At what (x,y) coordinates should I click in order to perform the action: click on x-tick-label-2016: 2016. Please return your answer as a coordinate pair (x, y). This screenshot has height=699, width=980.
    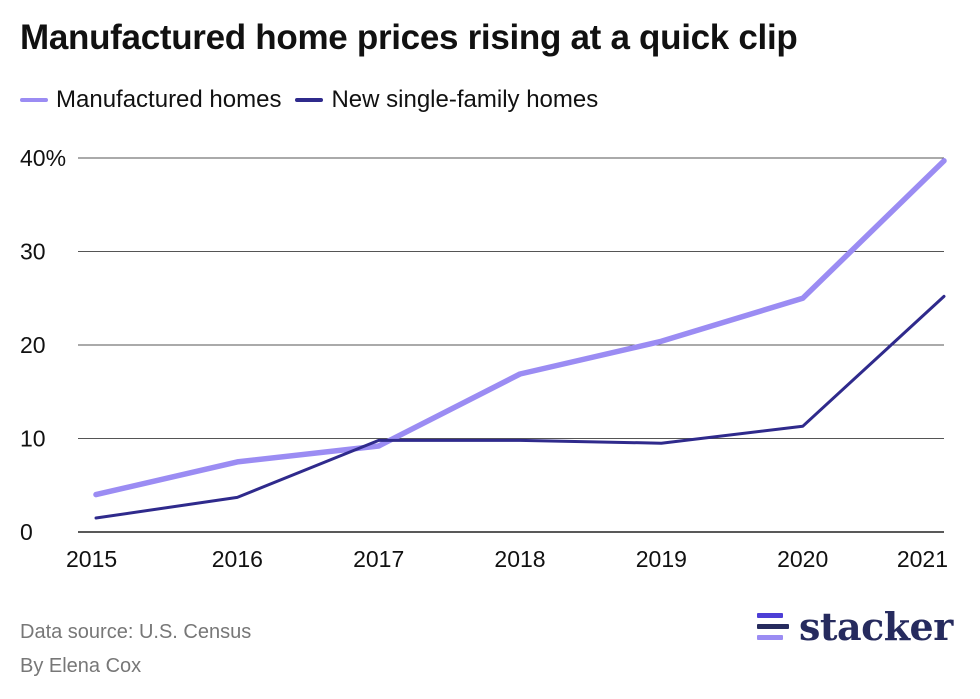
    Looking at the image, I should click on (237, 559).